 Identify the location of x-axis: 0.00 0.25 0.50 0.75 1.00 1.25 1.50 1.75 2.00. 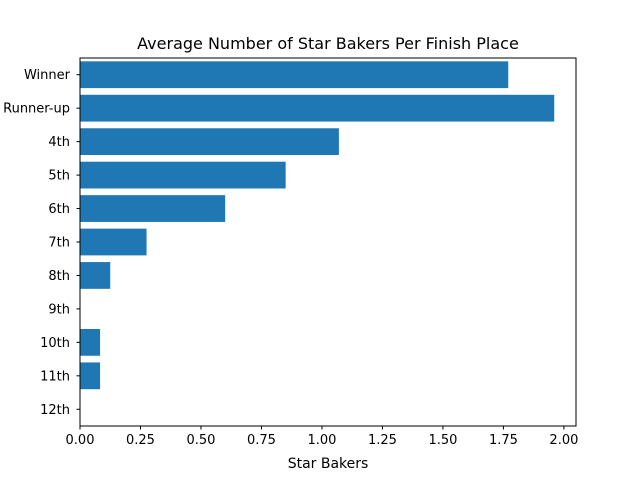
(322, 437).